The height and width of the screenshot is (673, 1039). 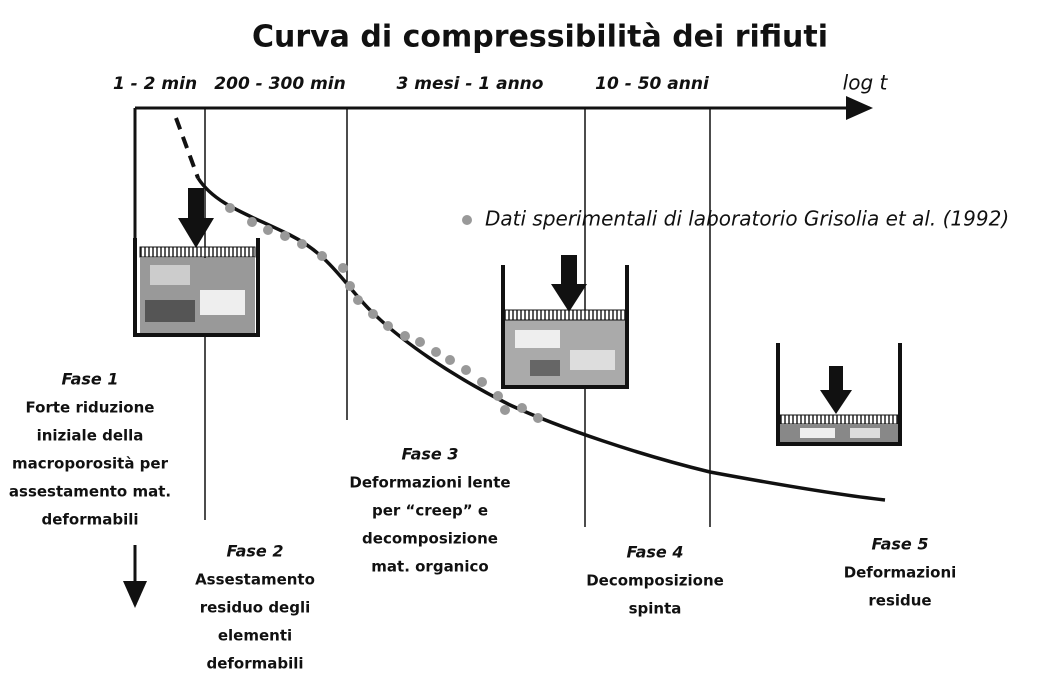 I want to click on time-label: 3 mesi - 1 anno, so click(x=470, y=84).